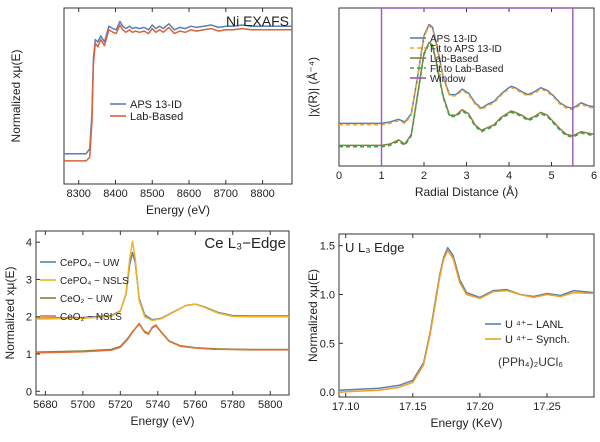 The image size is (600, 442). What do you see at coordinates (29, 280) in the screenshot?
I see `y-tick-label: 3` at bounding box center [29, 280].